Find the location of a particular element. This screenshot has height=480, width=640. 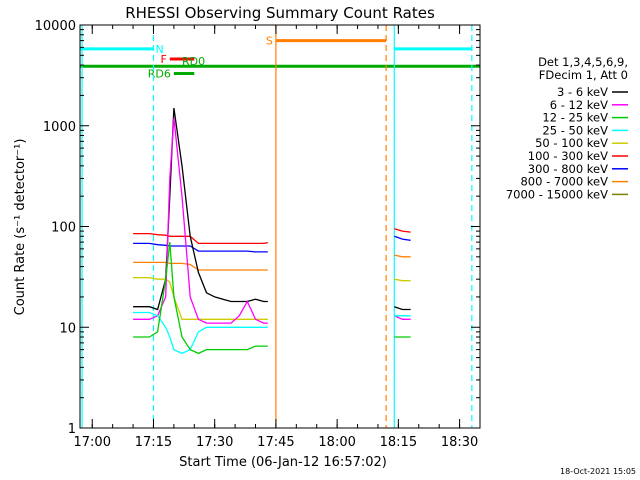

legend-title-line1: Det 1,3,4,5,6,9, is located at coordinates (583, 62).